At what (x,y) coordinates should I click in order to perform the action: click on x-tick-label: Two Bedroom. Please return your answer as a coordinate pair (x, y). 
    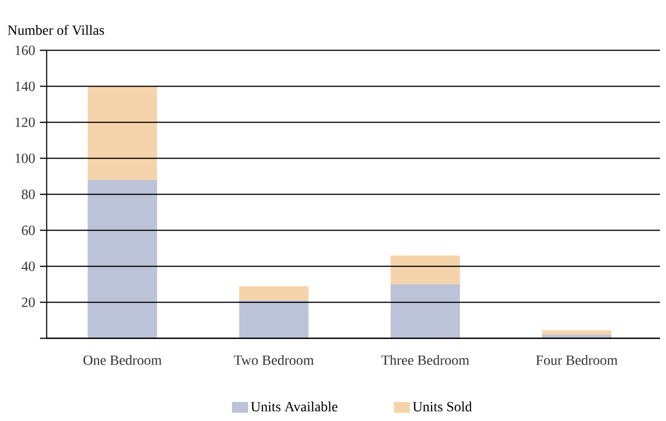
    Looking at the image, I should click on (274, 360).